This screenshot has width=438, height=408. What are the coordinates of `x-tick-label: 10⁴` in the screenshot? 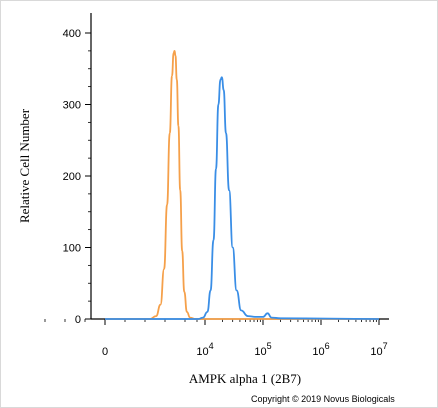 It's located at (204, 349).